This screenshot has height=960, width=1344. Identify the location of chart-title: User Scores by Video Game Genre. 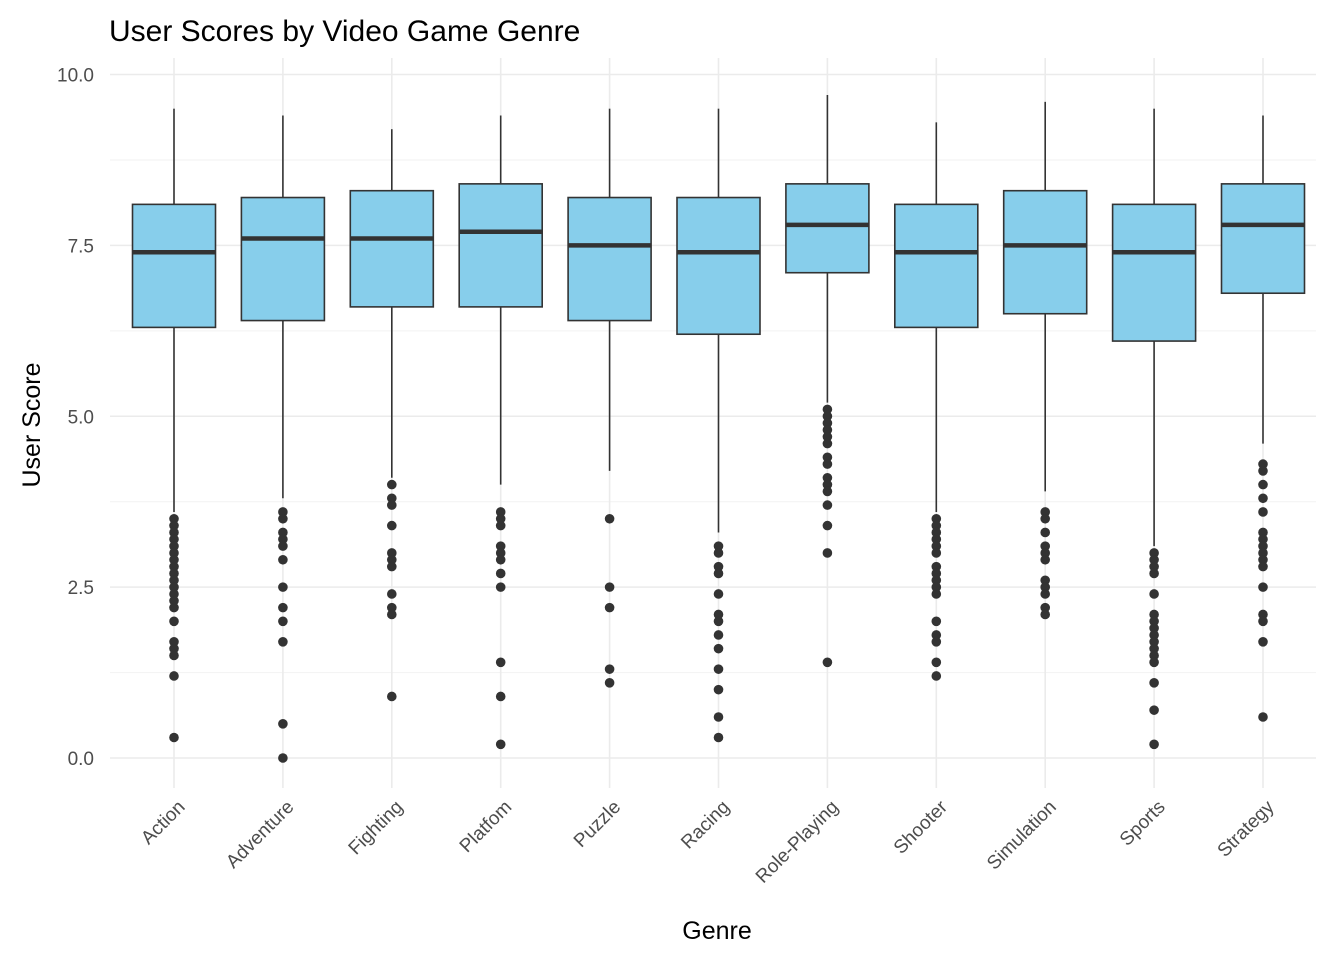
(344, 31).